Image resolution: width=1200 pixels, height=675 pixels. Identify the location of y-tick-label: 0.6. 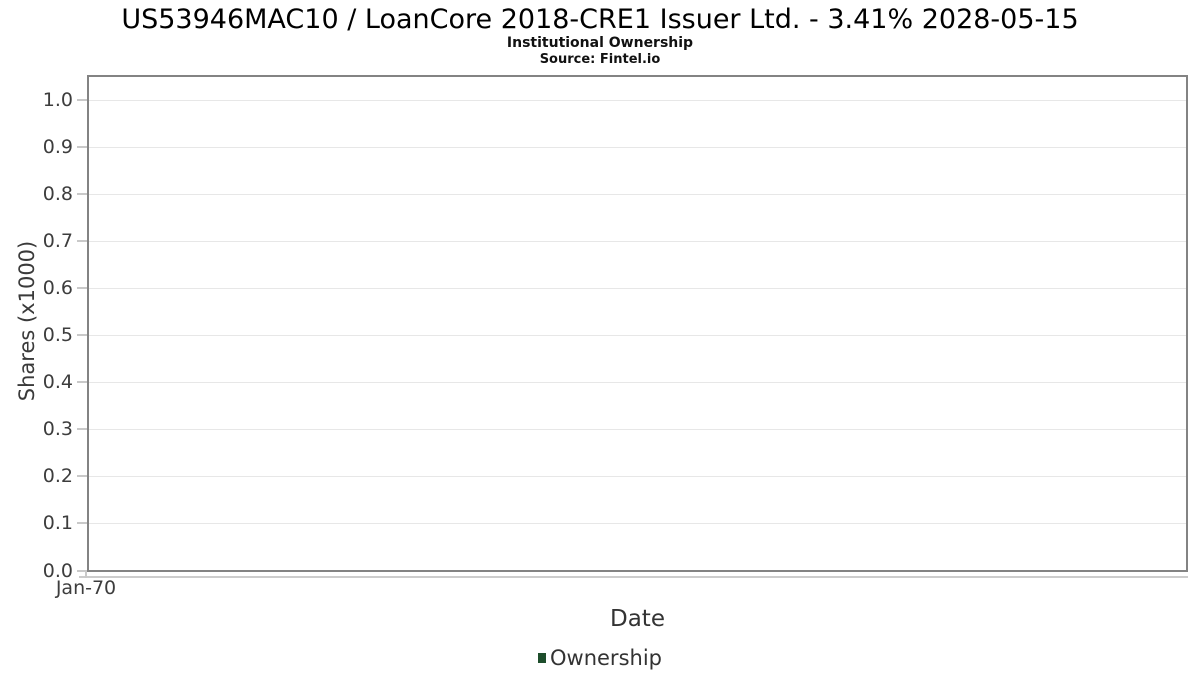
(57, 288).